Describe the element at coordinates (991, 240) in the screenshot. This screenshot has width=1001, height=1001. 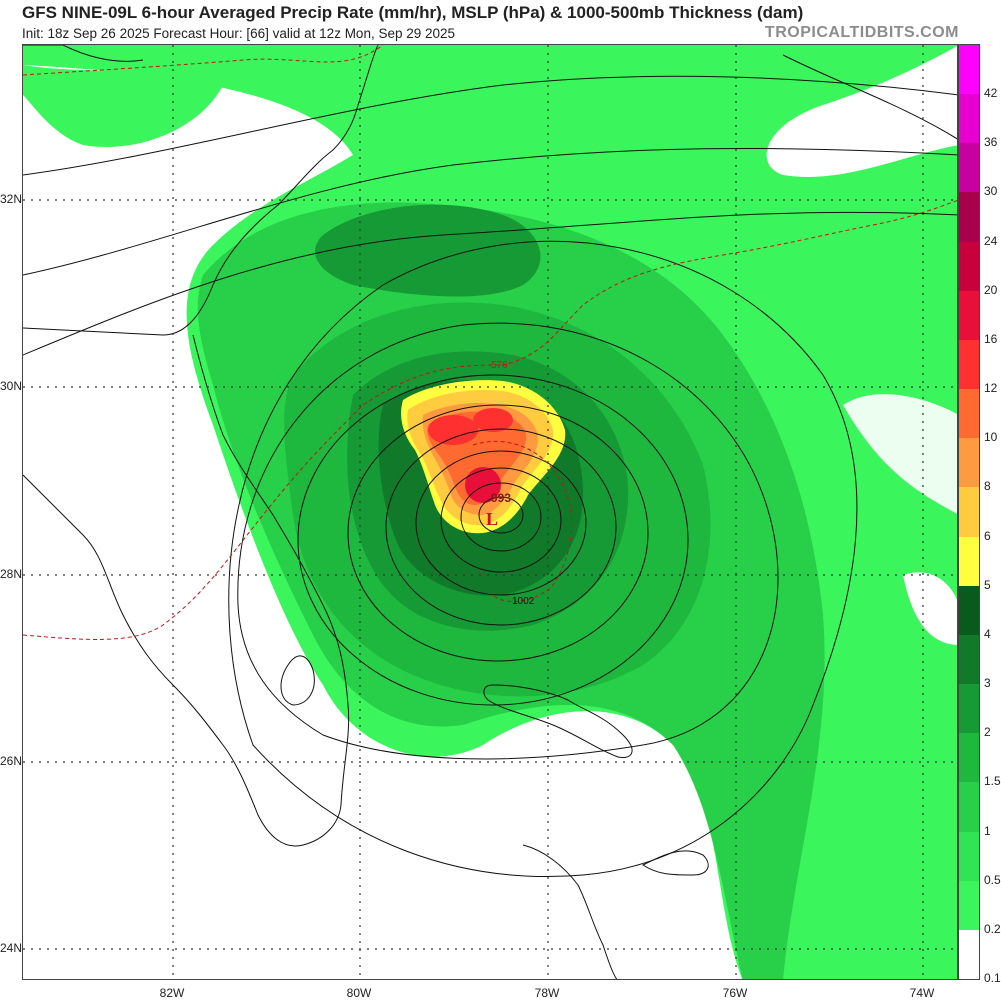
I see `colorbar-label: 24` at that location.